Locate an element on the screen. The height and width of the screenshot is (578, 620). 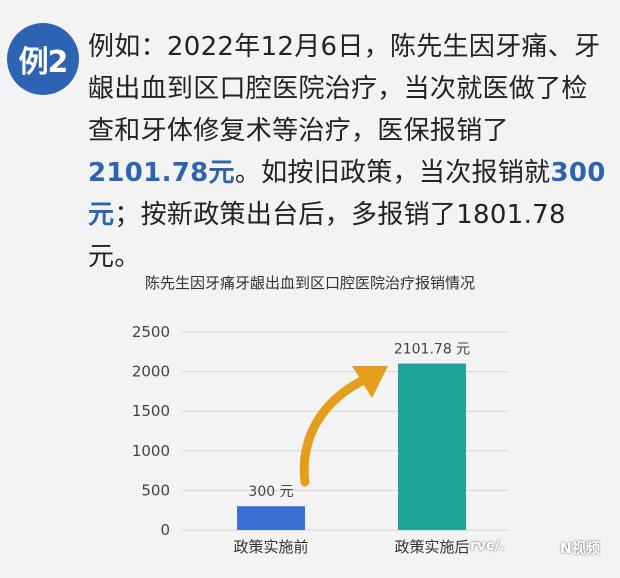
data-label: 2101.78 元 is located at coordinates (432, 350).